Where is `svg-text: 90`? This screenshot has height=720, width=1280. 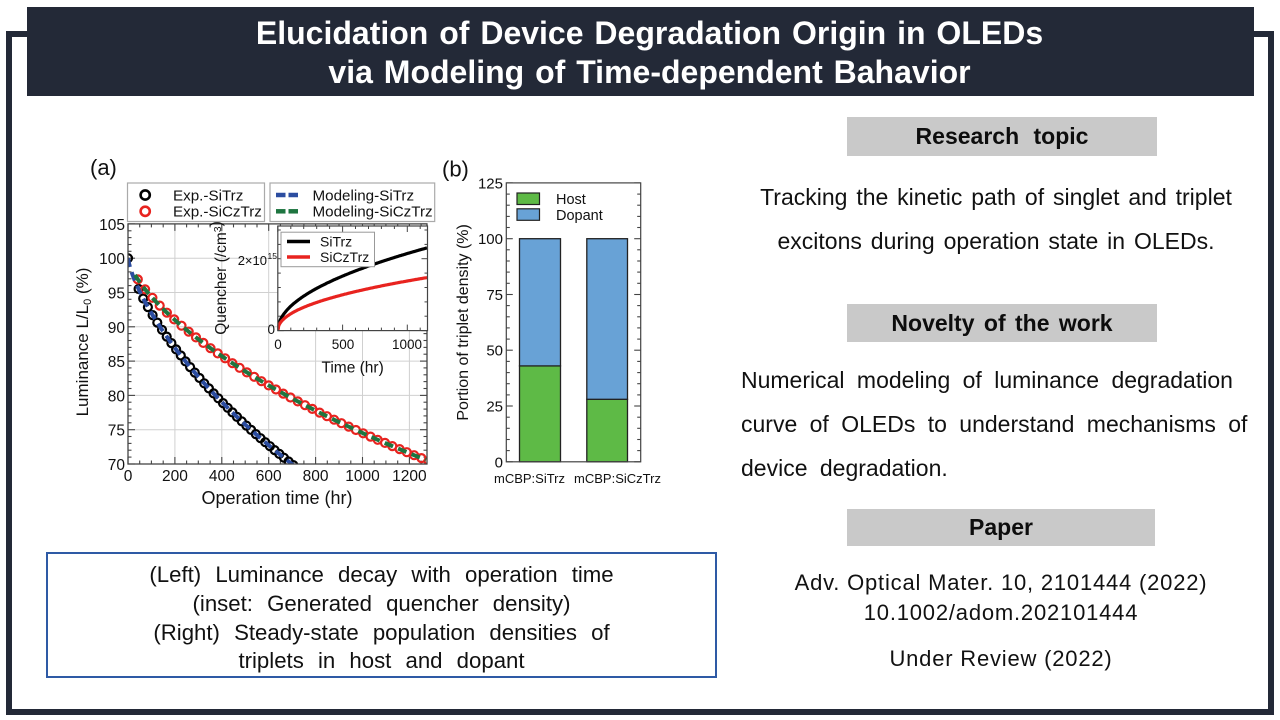
svg-text: 90 is located at coordinates (117, 328).